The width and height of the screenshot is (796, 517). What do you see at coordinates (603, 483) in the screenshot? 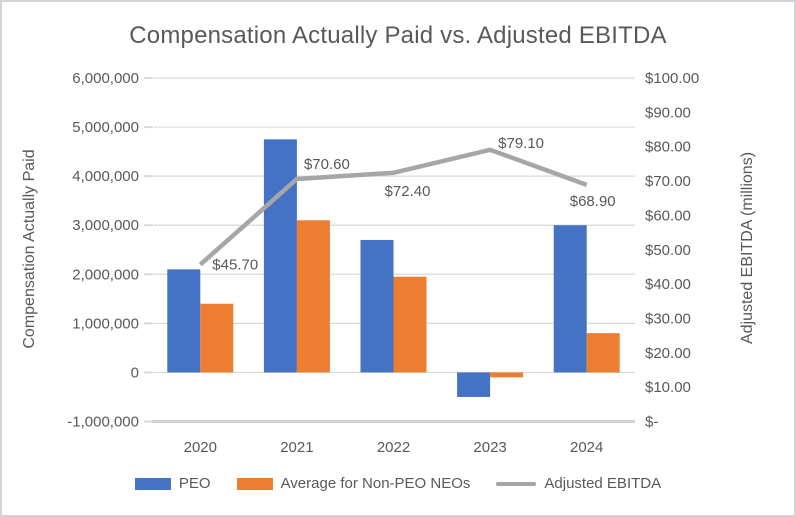
I see `legend-label-ebitda: Adjusted EBITDA` at bounding box center [603, 483].